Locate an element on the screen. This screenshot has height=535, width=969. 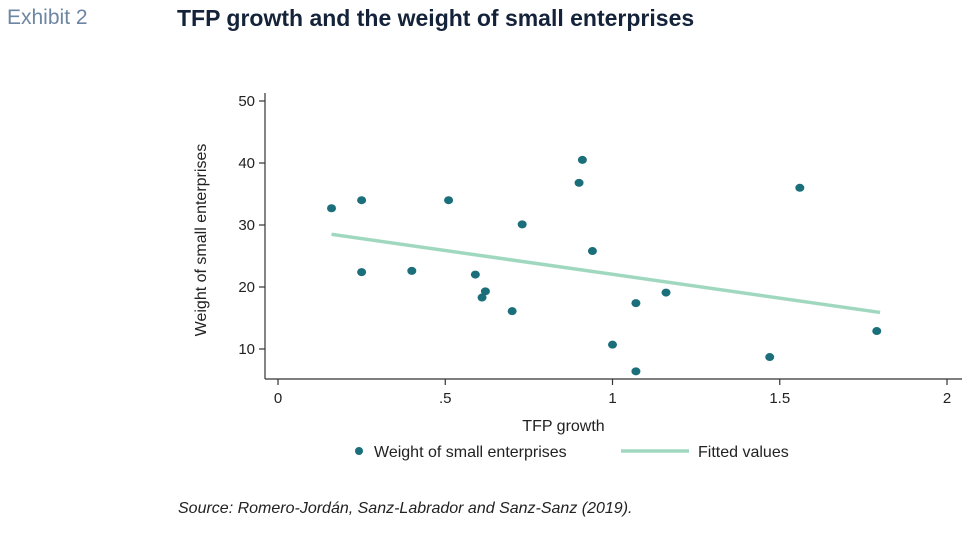
y-tick-label: 40 is located at coordinates (246, 163).